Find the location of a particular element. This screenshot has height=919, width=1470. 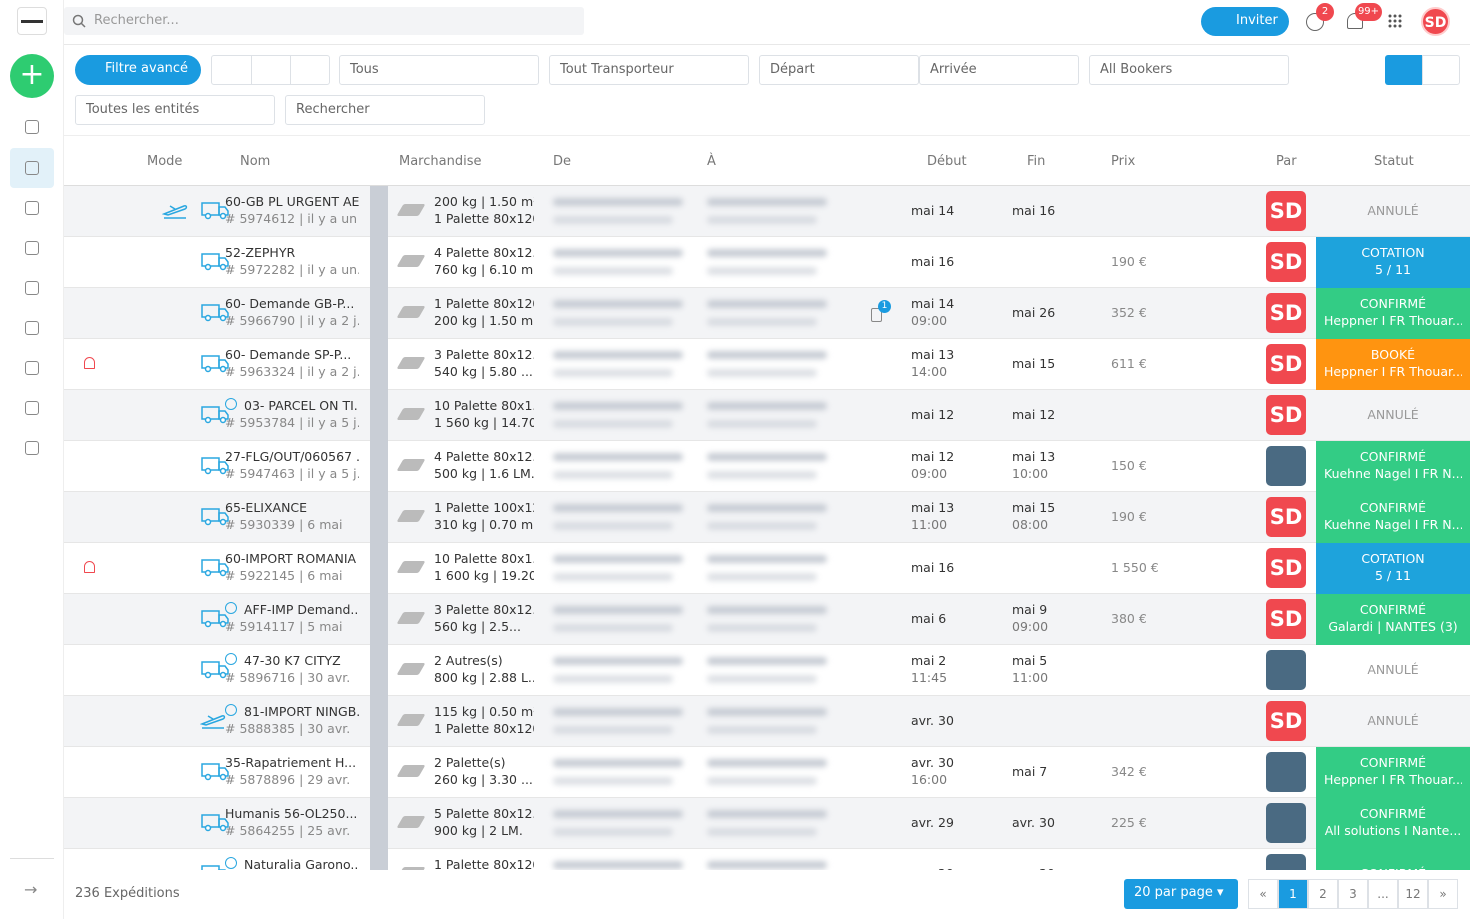

price: 611 € is located at coordinates (1129, 363).